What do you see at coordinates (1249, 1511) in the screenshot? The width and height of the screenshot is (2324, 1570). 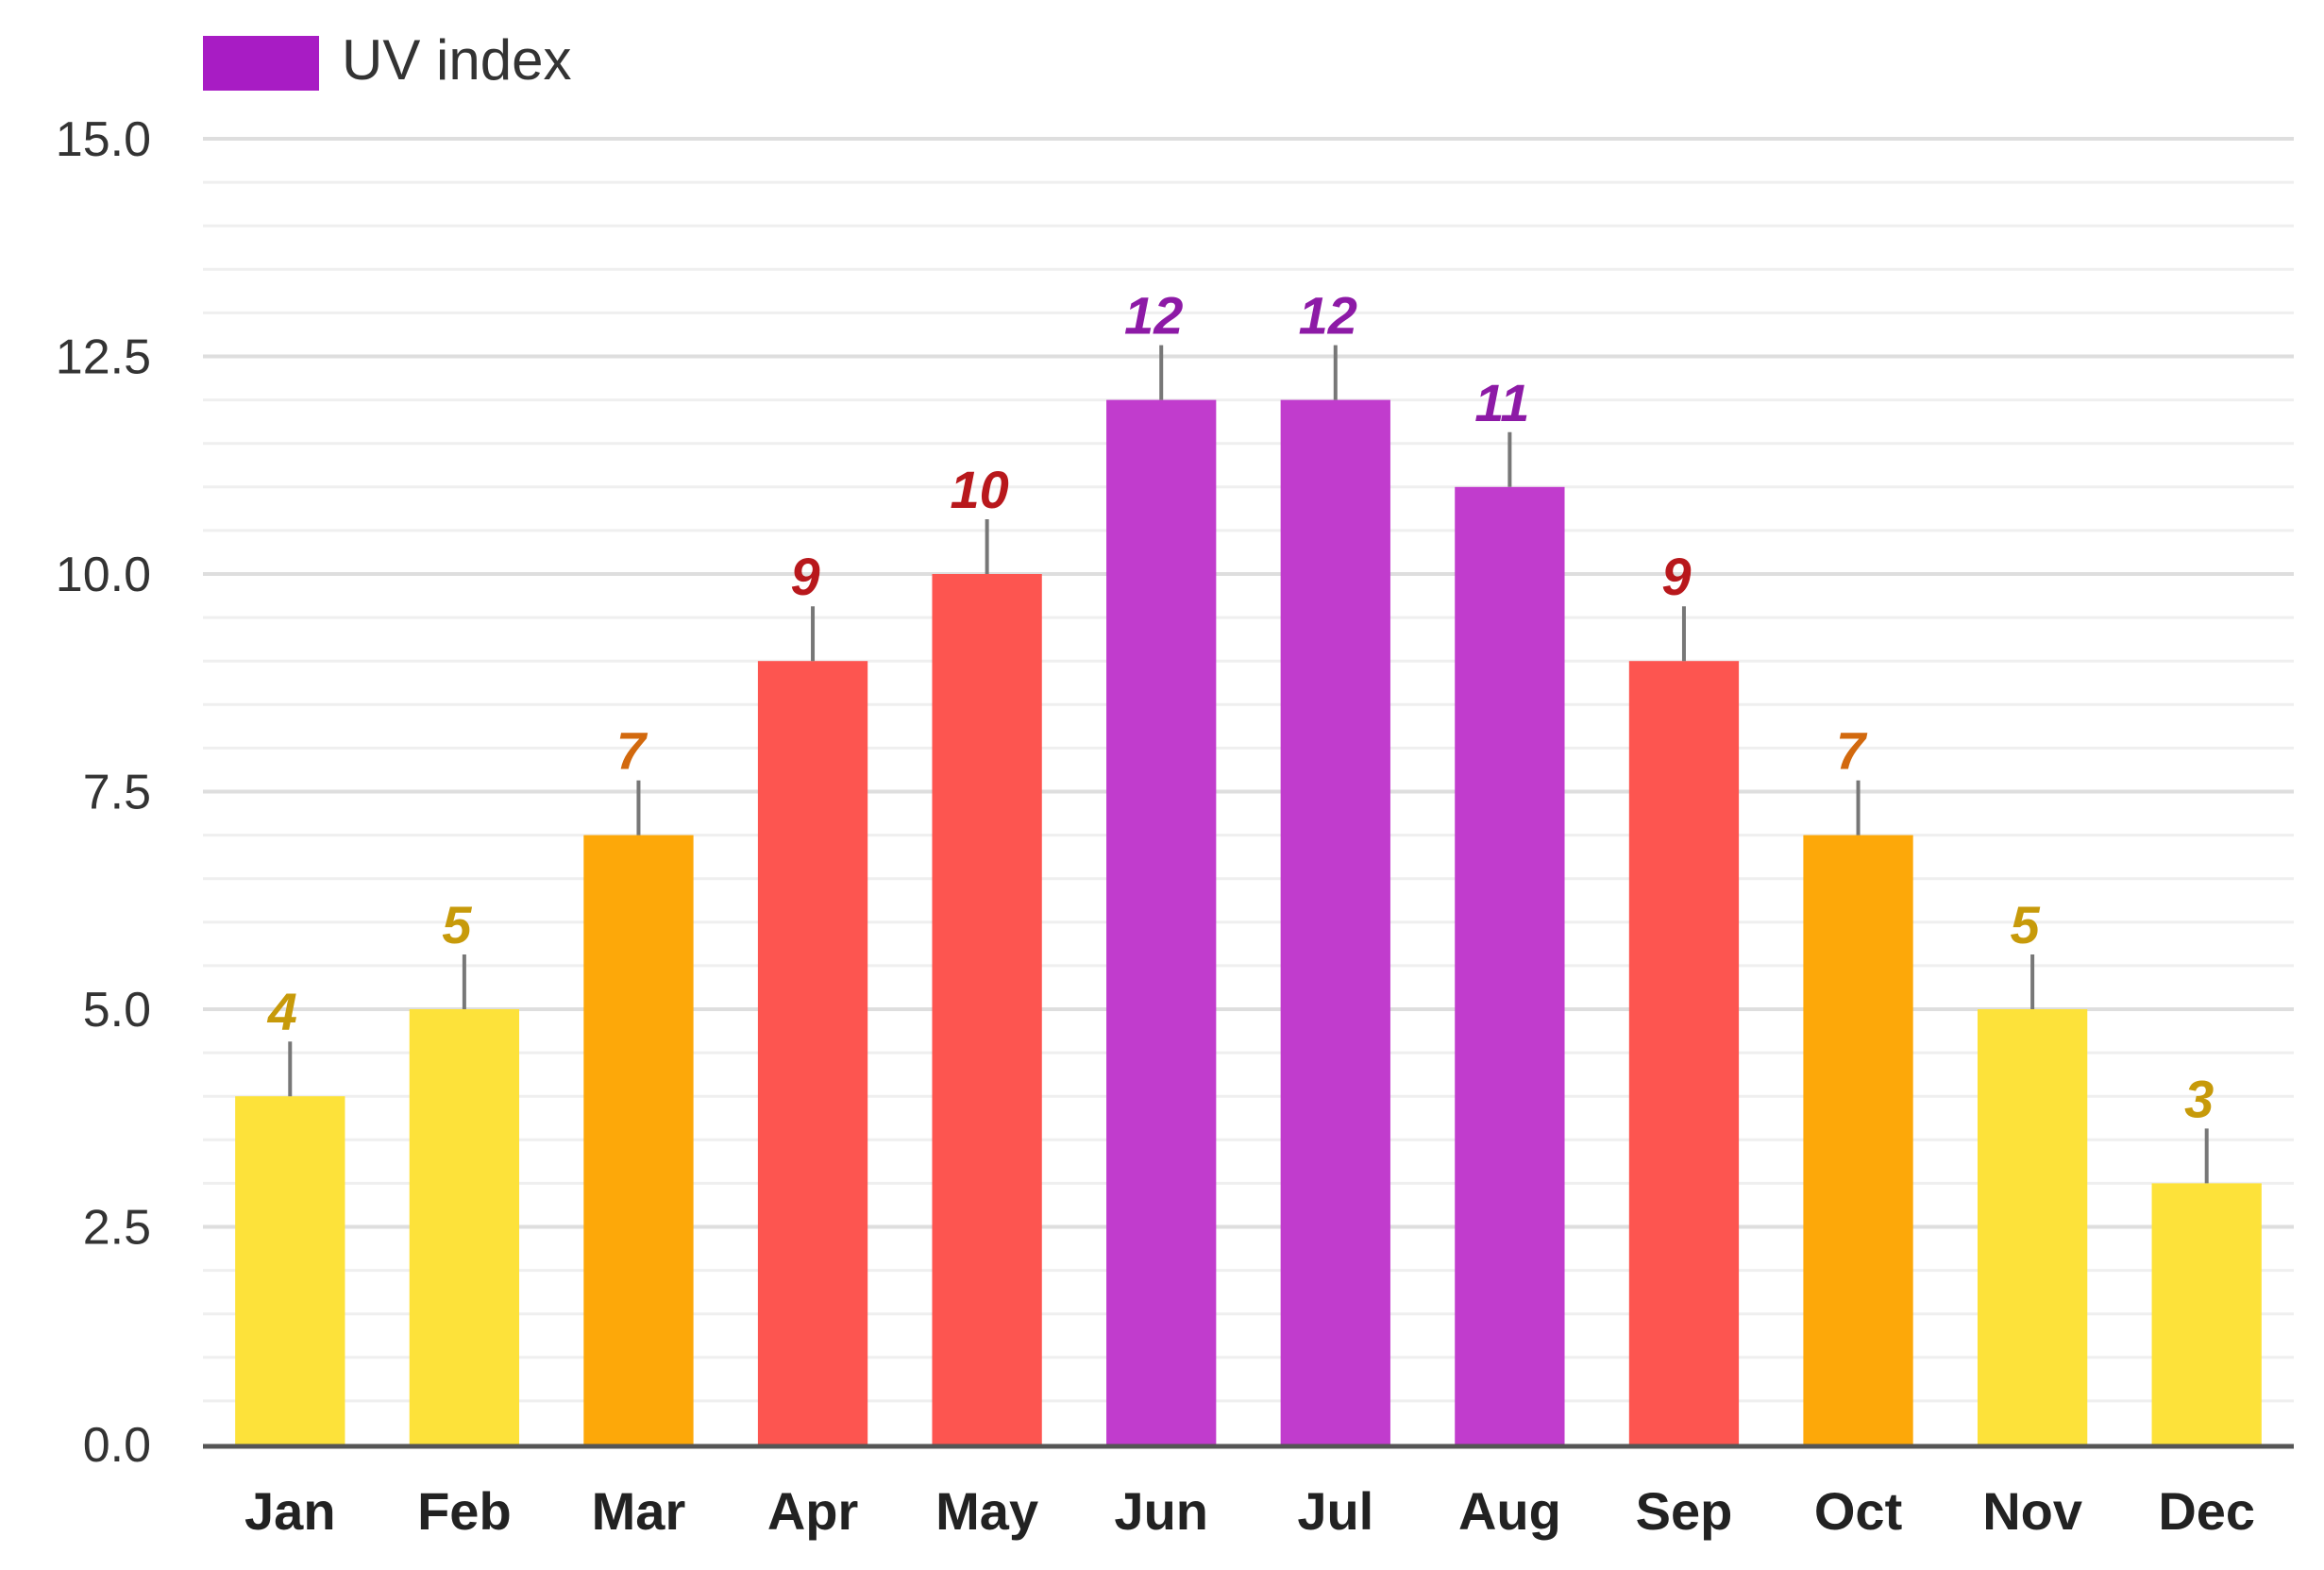 I see `x-axis-labels: Jan Feb Mar Apr May Jun Jul Aug Sep Oct Nov Dec` at bounding box center [1249, 1511].